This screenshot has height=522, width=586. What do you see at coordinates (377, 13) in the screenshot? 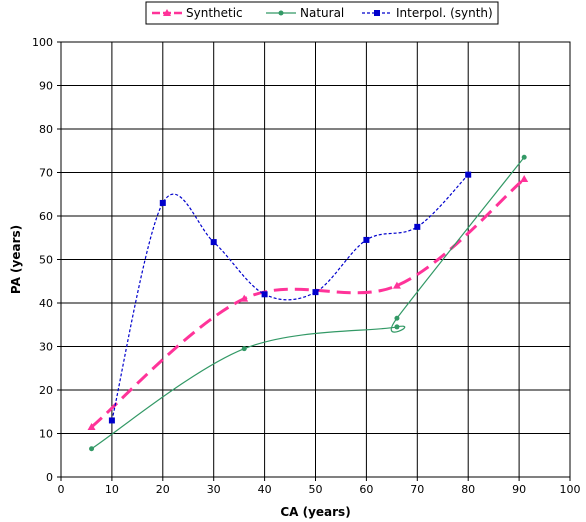
I see `legend-marker-interpol-synth` at bounding box center [377, 13].